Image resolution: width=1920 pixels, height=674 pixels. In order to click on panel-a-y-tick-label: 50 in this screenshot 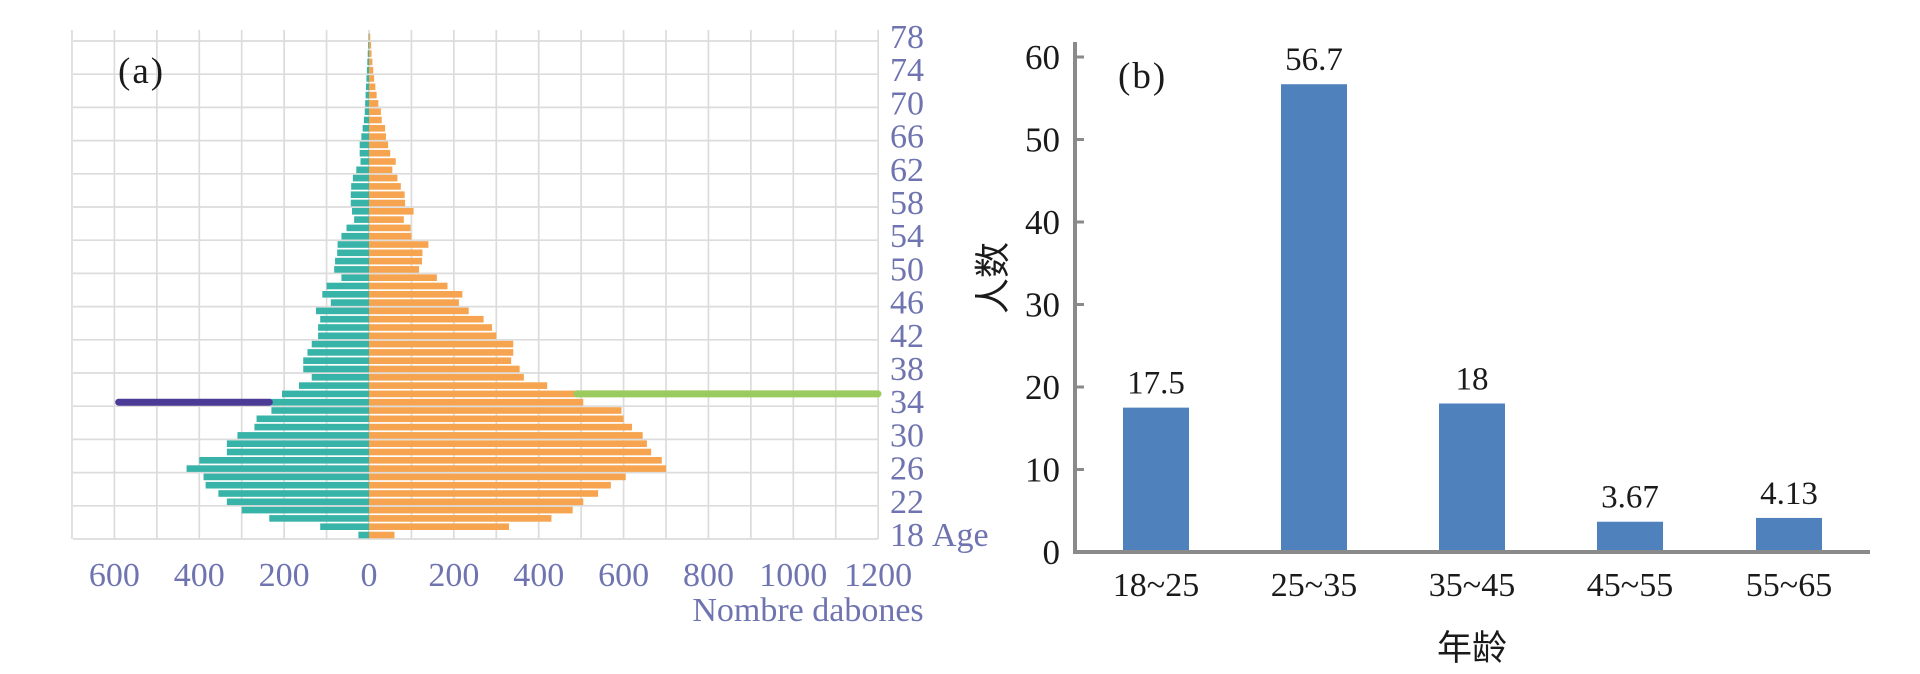, I will do `click(907, 269)`.